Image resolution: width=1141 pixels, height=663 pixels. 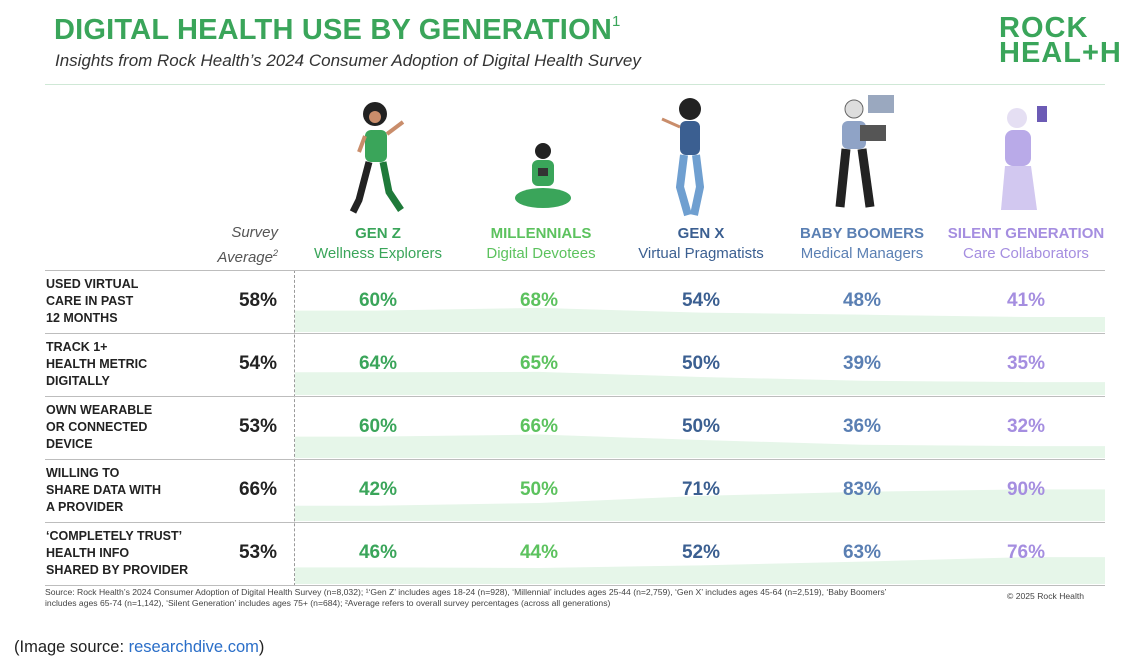 What do you see at coordinates (1024, 158) in the screenshot?
I see `silent-generation-person-icon` at bounding box center [1024, 158].